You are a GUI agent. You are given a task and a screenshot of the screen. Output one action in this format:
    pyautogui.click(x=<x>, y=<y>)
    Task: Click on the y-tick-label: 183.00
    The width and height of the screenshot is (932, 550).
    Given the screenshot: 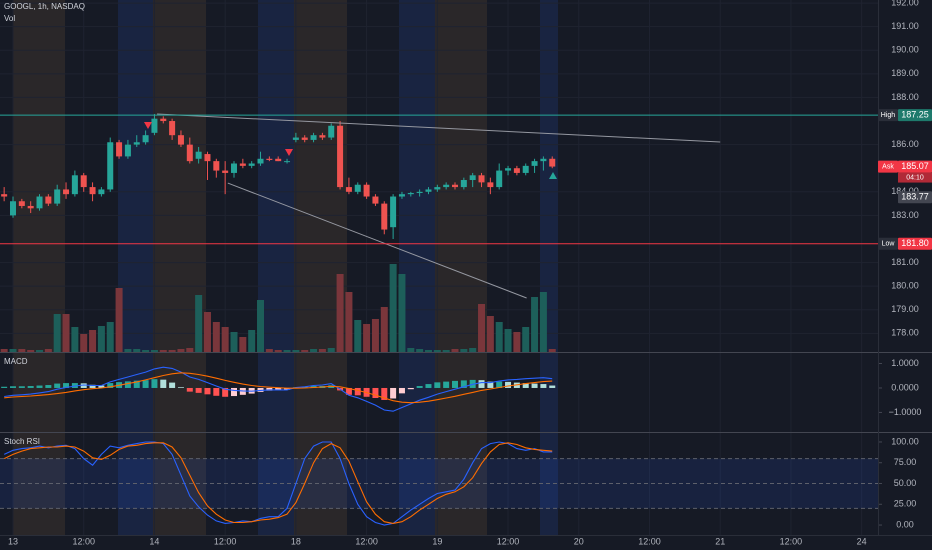 What is the action you would take?
    pyautogui.click(x=905, y=215)
    